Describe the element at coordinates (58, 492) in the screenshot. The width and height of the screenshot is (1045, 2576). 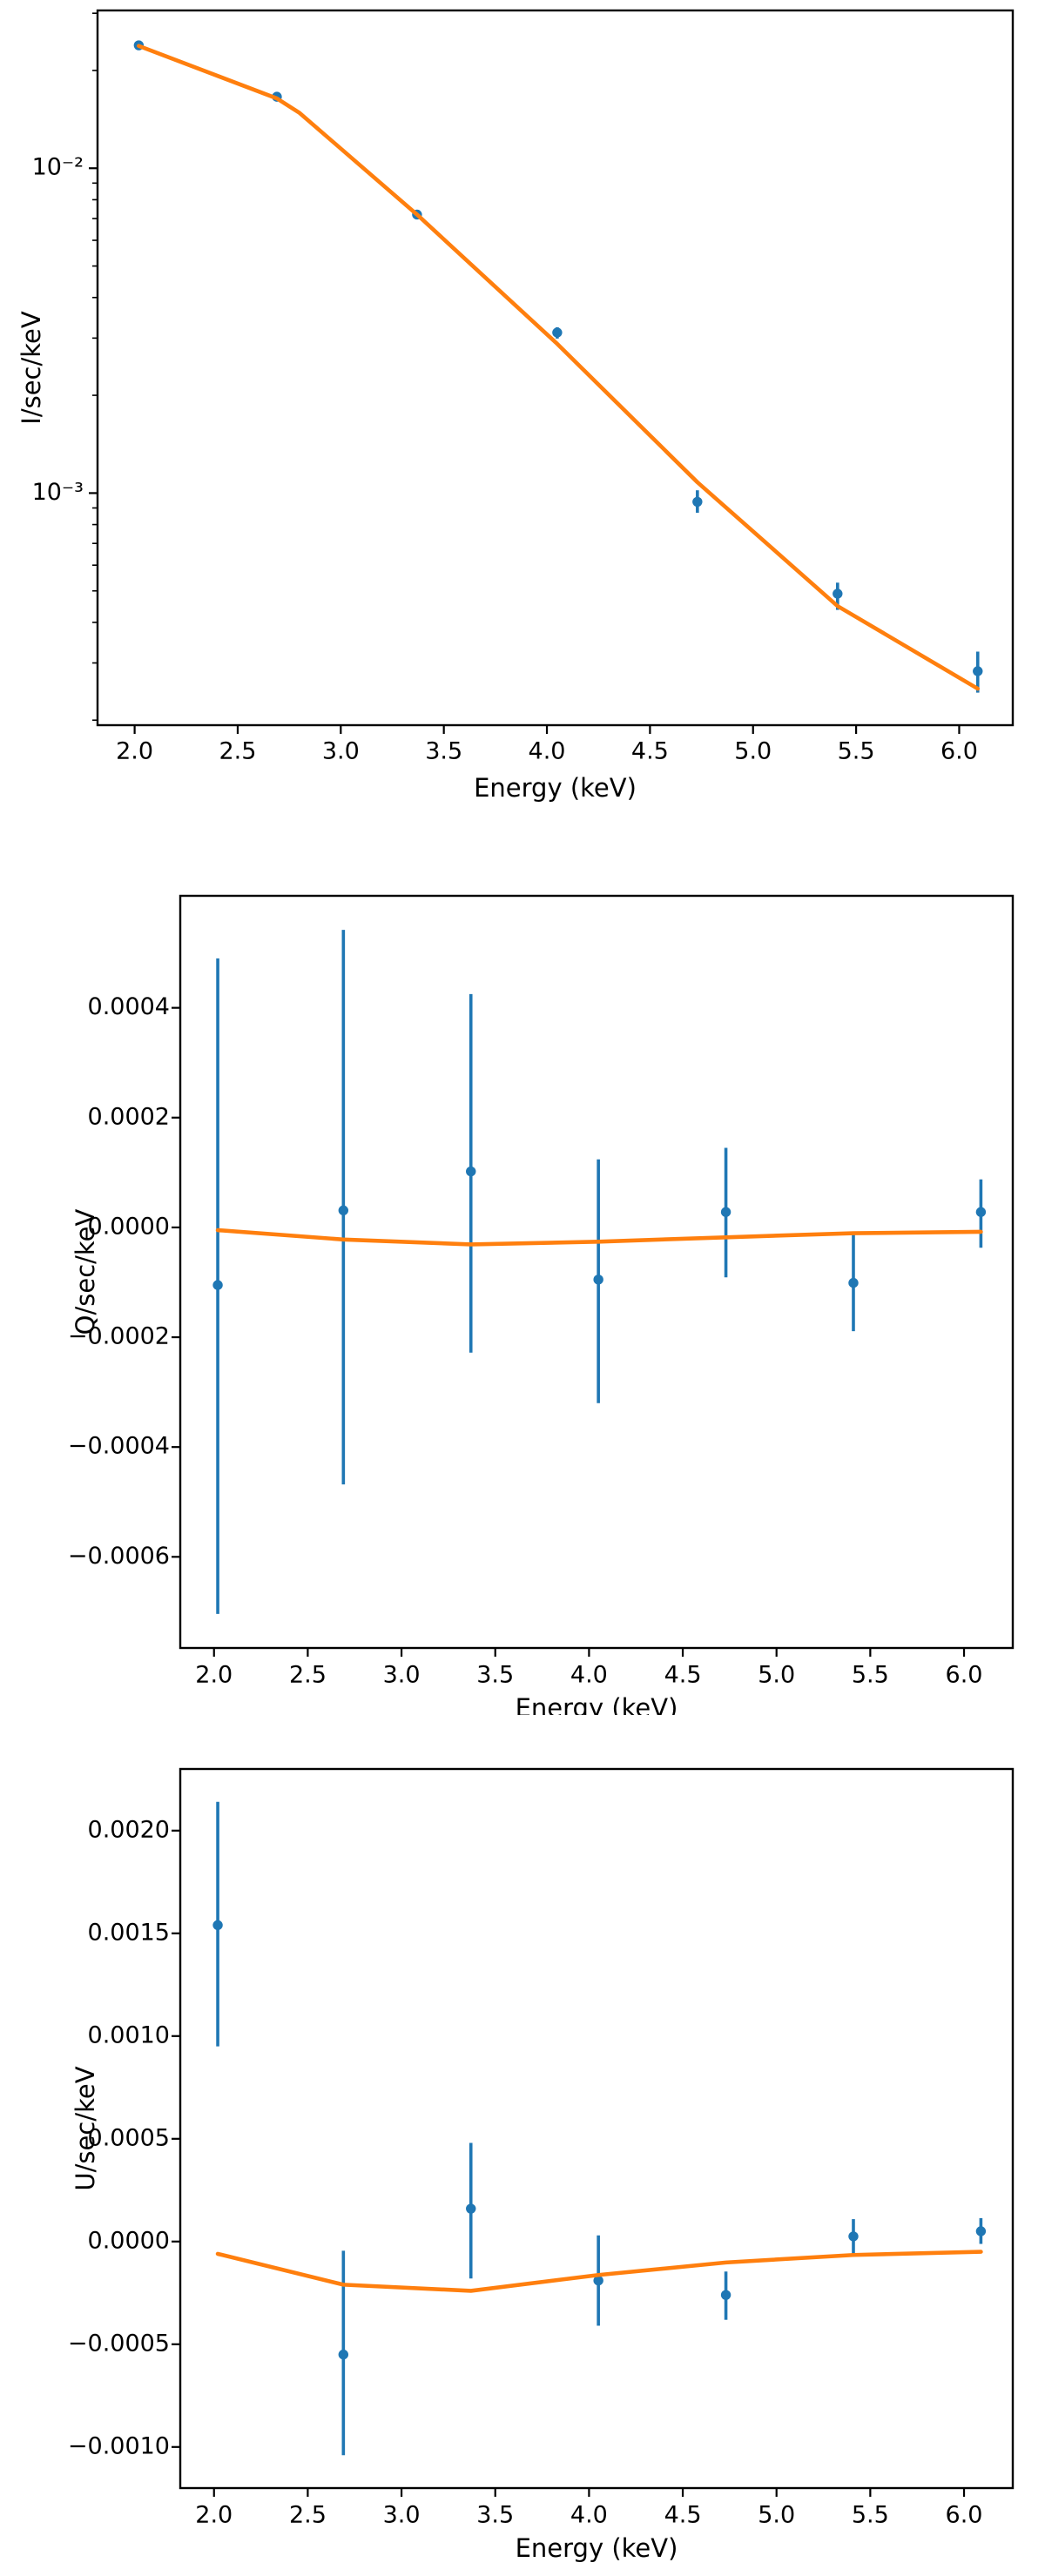
I see `y-tick-label: 10⁻³` at that location.